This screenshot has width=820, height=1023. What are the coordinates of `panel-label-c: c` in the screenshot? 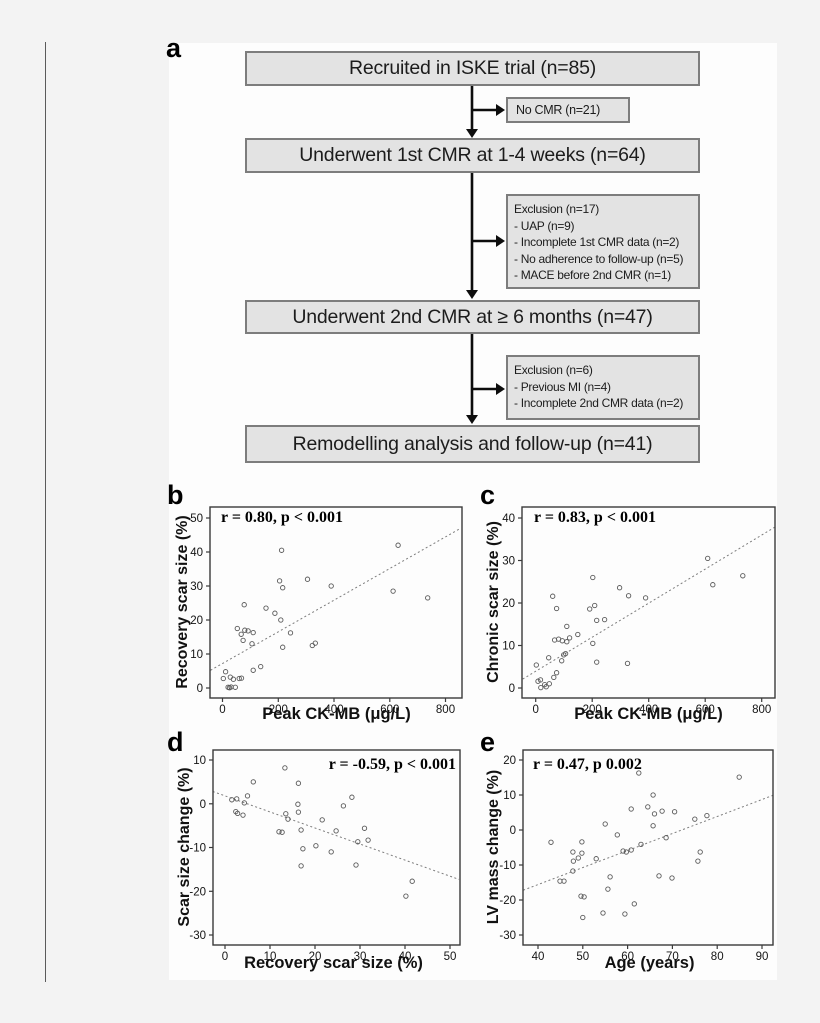 It's located at (488, 495).